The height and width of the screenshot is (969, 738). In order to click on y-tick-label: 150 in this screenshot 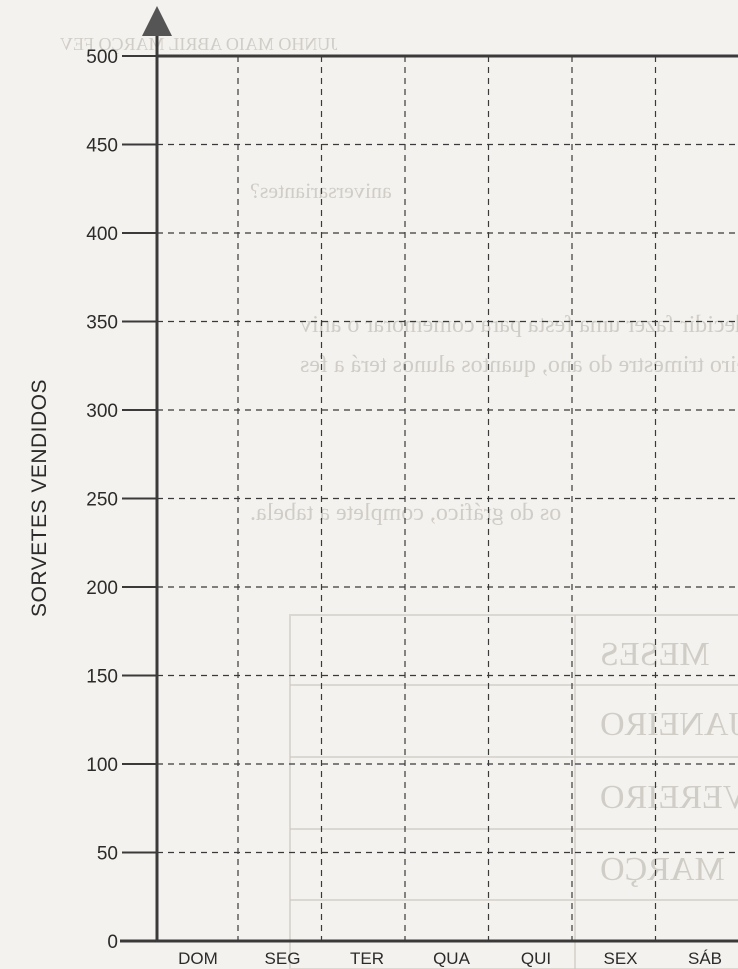, I will do `click(102, 677)`.